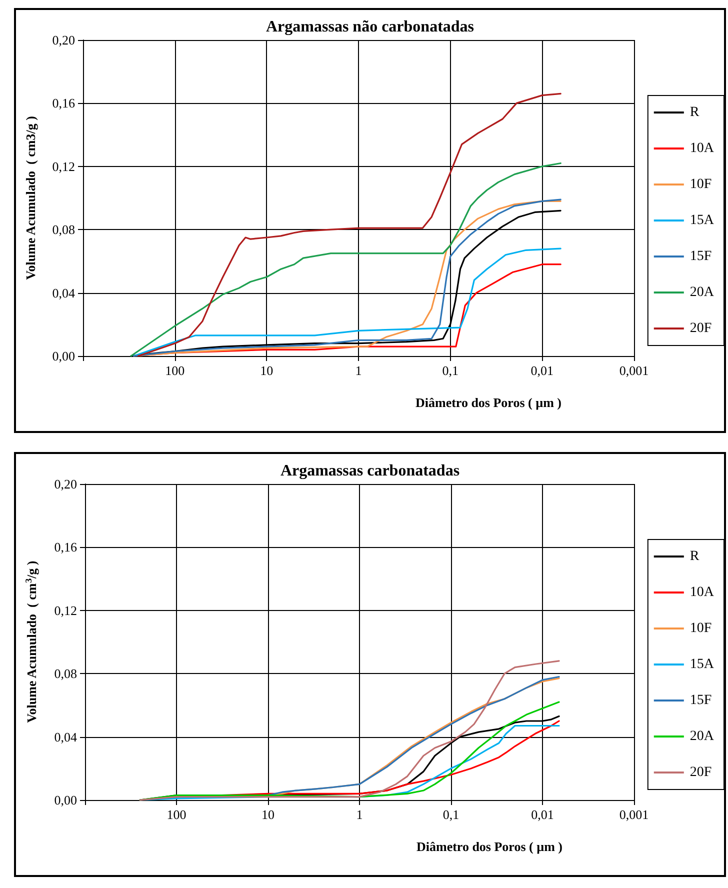 The width and height of the screenshot is (728, 888). I want to click on chart-title: Argamassas não carbonatadas, so click(370, 27).